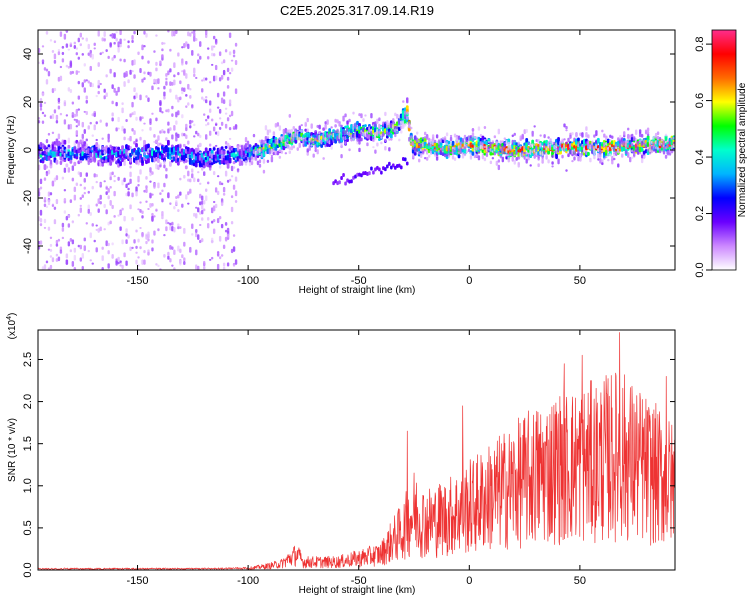 The width and height of the screenshot is (750, 600). I want to click on snr-multiplier: (x104), so click(12, 326).